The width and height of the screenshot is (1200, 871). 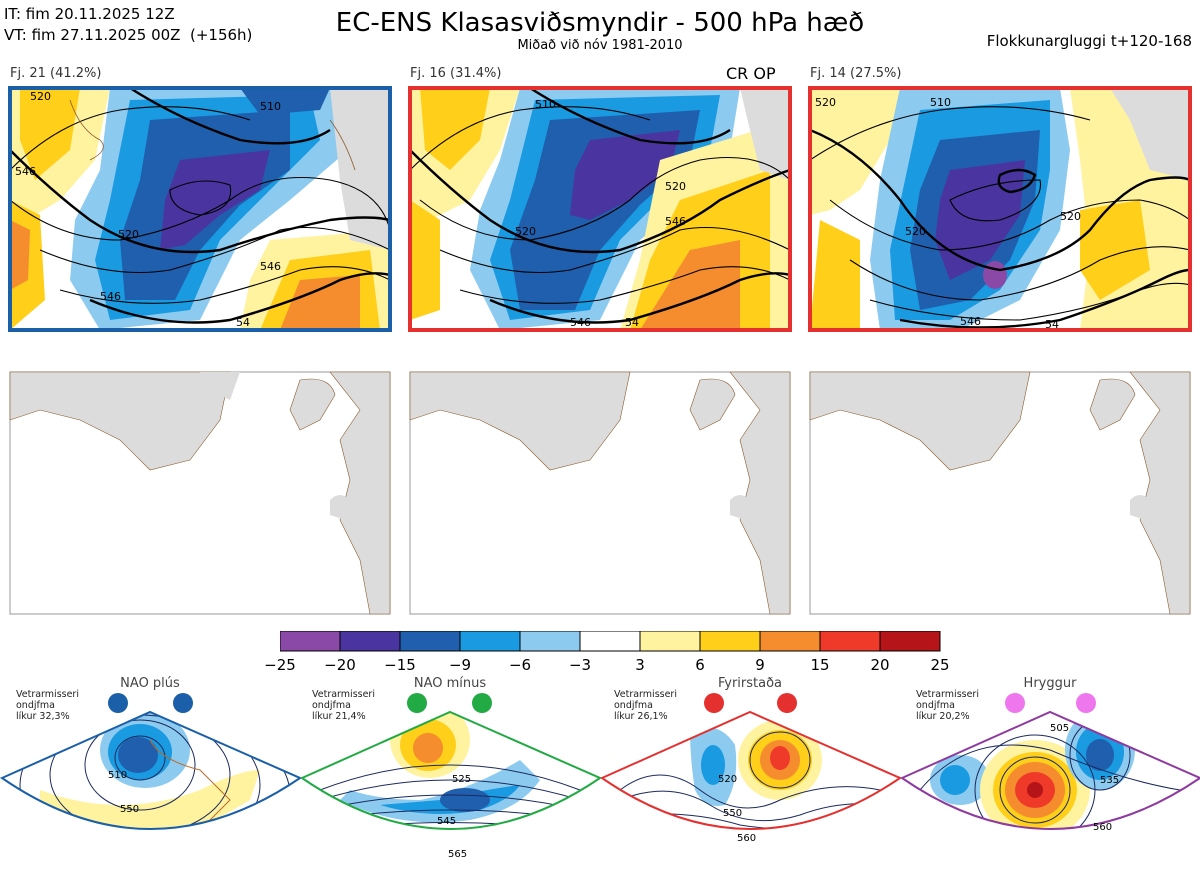 I want to click on colorbar-tick-label: −25, so click(x=280, y=665).